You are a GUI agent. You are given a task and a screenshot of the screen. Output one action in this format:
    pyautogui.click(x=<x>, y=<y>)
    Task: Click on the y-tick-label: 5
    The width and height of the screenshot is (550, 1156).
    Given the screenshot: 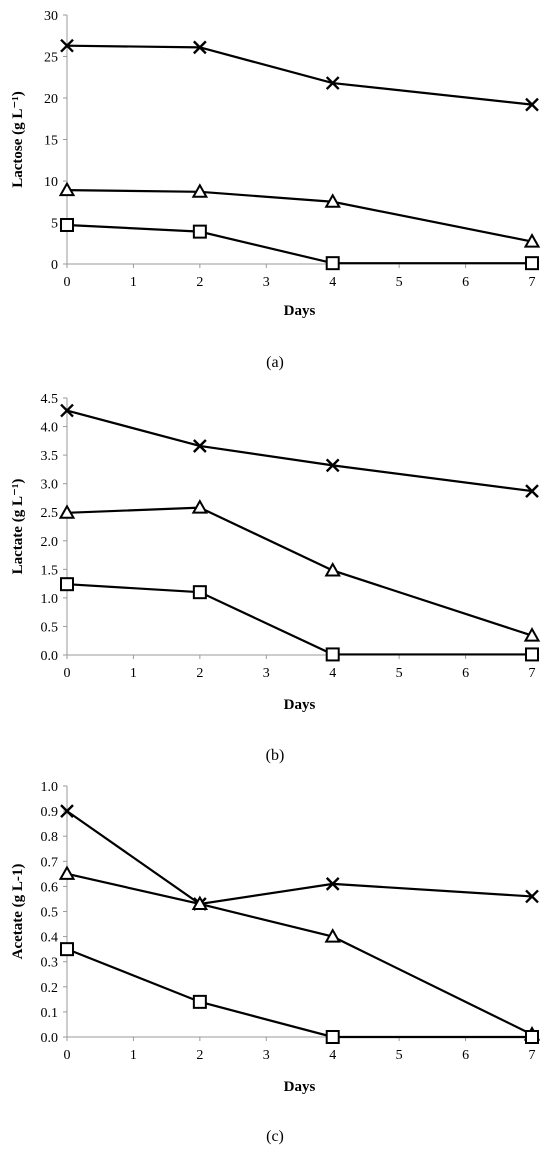 What is the action you would take?
    pyautogui.click(x=54, y=224)
    